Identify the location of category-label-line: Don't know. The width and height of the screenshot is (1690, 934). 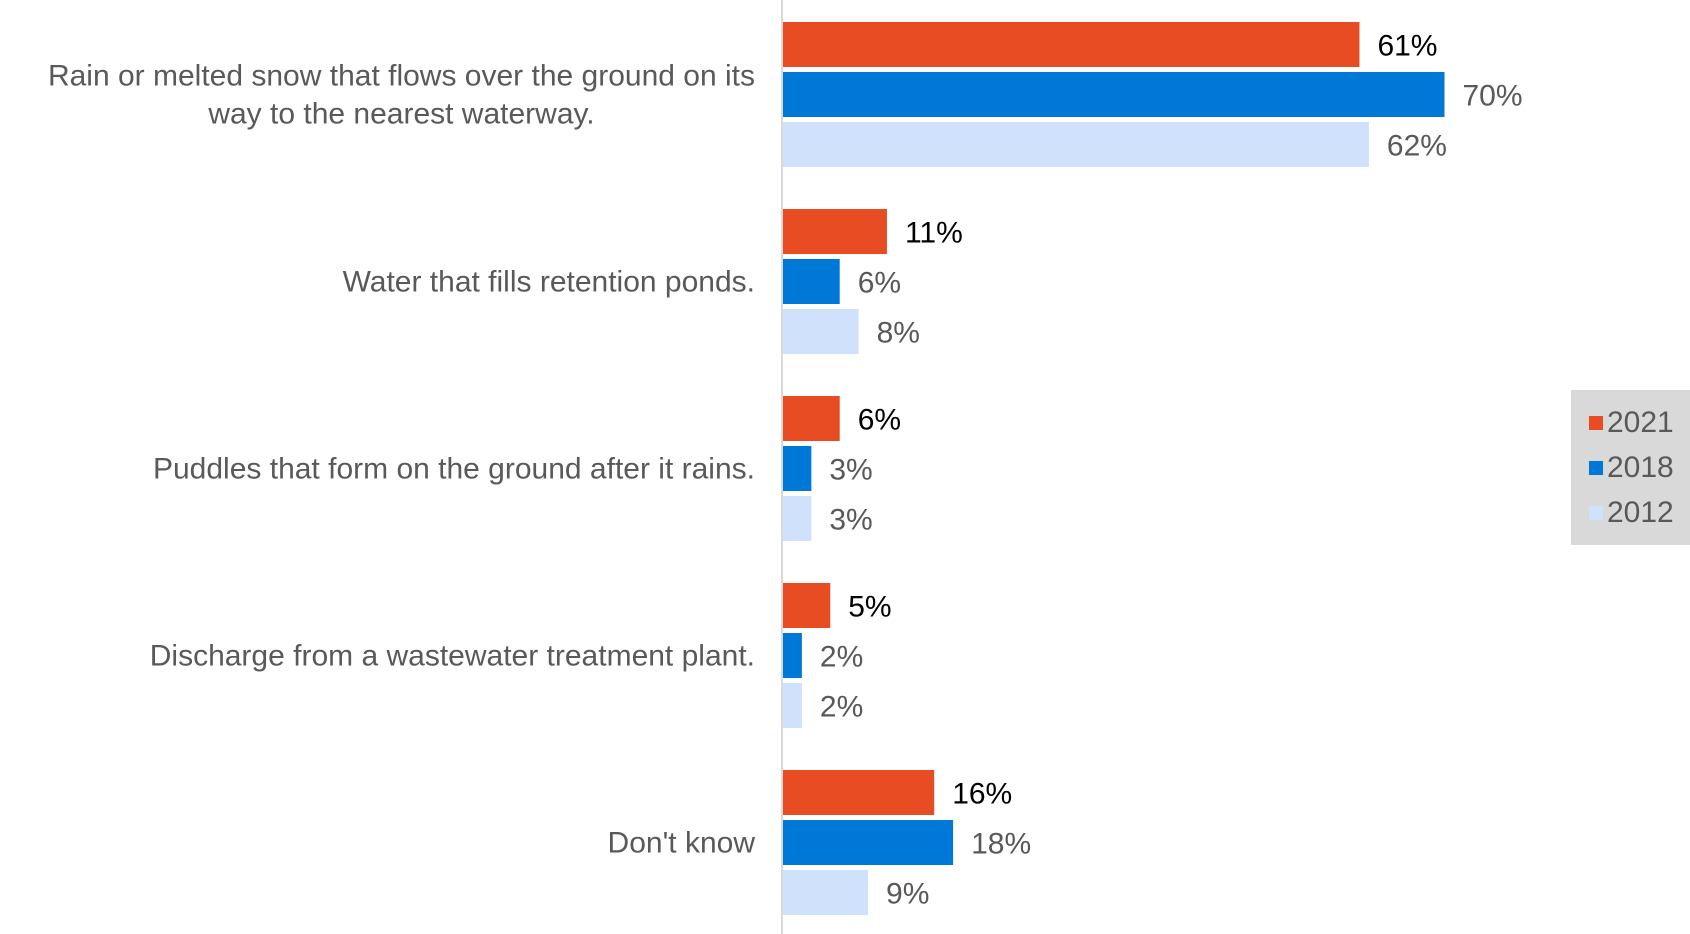
(682, 843).